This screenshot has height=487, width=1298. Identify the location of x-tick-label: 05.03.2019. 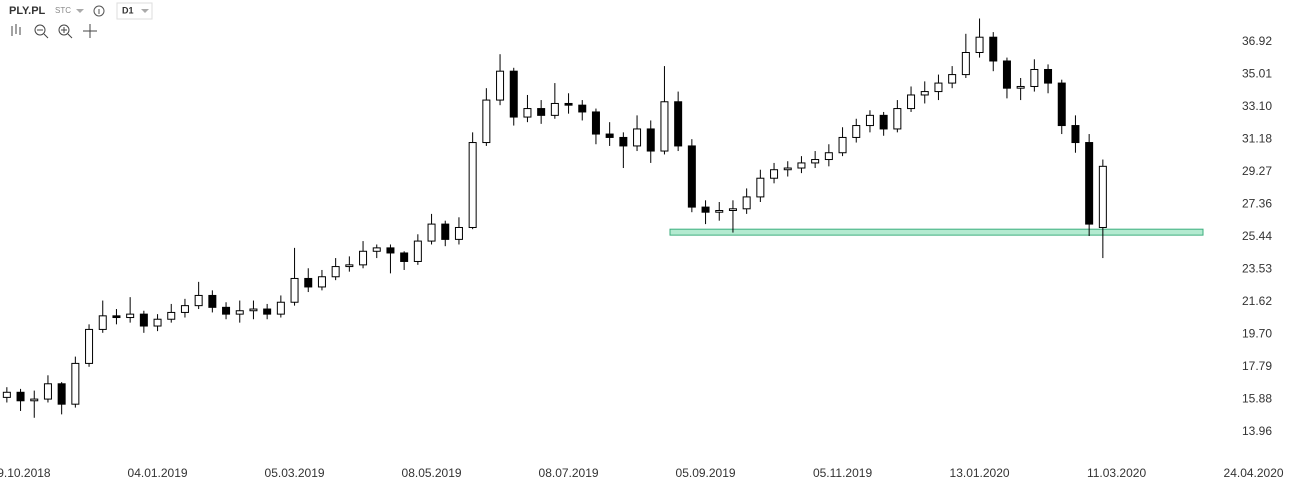
(295, 473).